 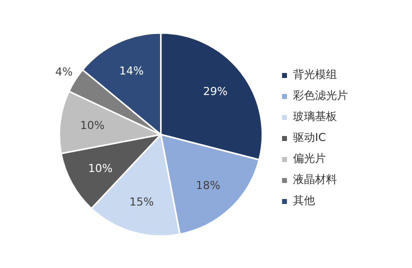 What do you see at coordinates (131, 71) in the screenshot?
I see `data-label: 14%` at bounding box center [131, 71].